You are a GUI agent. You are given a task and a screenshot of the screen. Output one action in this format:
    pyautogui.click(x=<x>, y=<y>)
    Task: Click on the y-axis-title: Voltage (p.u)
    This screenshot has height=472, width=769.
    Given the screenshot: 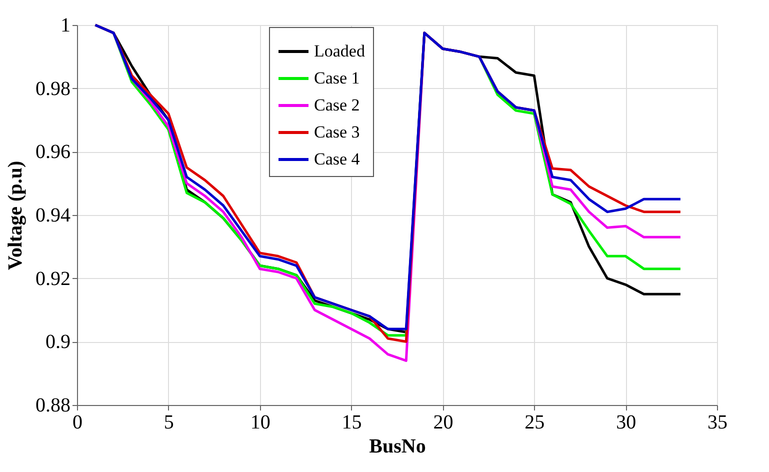 What is the action you would take?
    pyautogui.click(x=15, y=215)
    